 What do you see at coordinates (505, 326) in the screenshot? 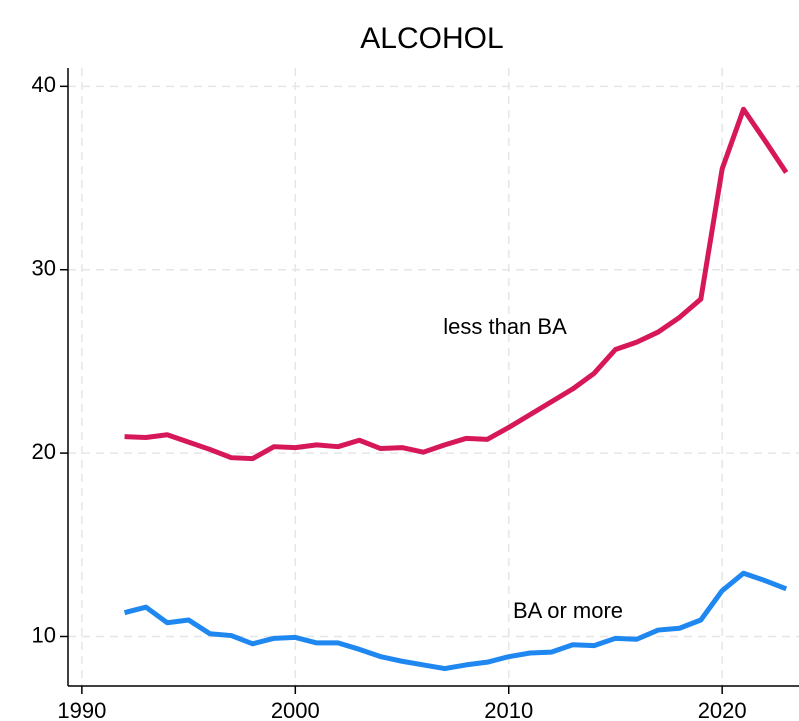
I see `series-label: less than BA` at bounding box center [505, 326].